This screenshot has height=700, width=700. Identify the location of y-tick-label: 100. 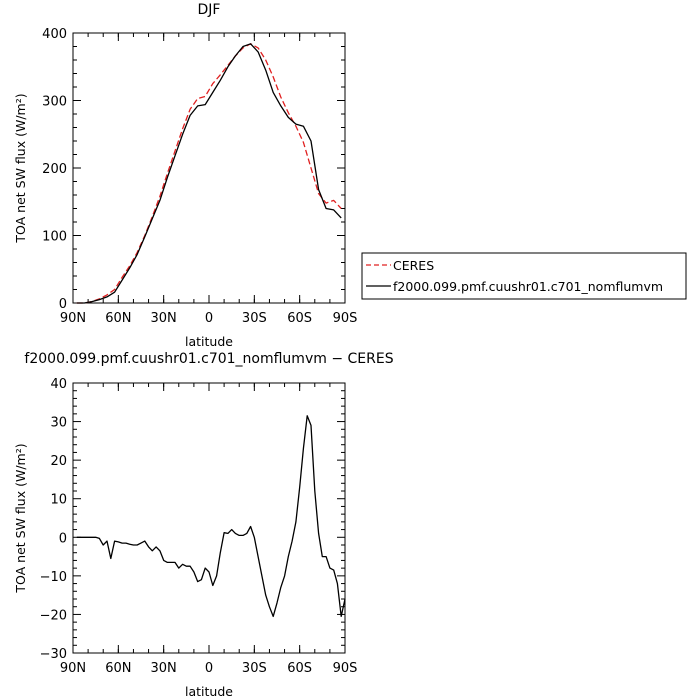
(54, 237).